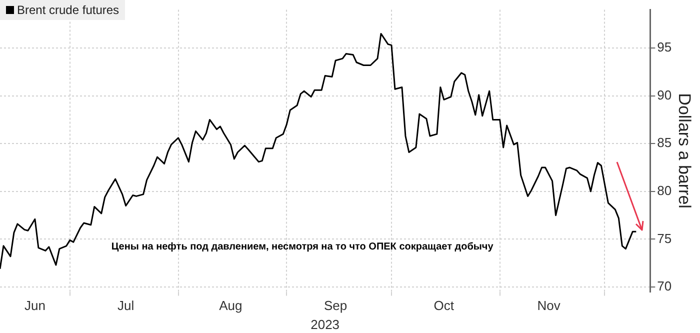  What do you see at coordinates (336, 306) in the screenshot?
I see `x-tick-label: Sep` at bounding box center [336, 306].